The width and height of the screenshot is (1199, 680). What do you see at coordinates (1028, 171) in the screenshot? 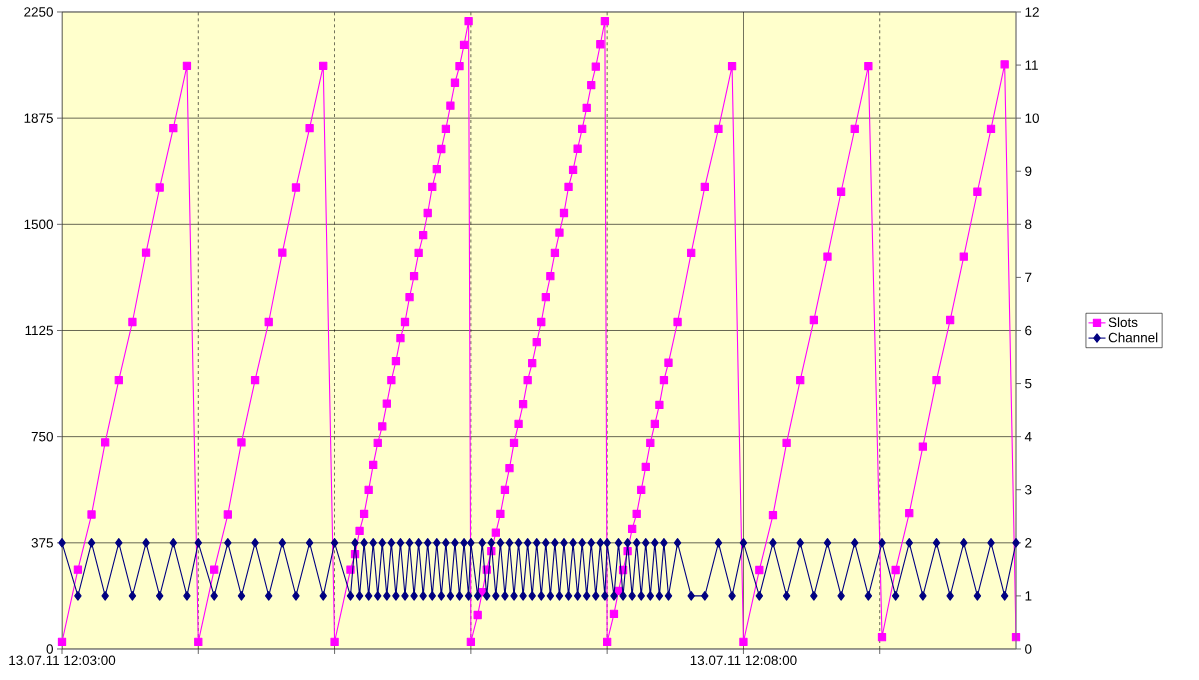
I see `y2-tick-label: 9` at bounding box center [1028, 171].